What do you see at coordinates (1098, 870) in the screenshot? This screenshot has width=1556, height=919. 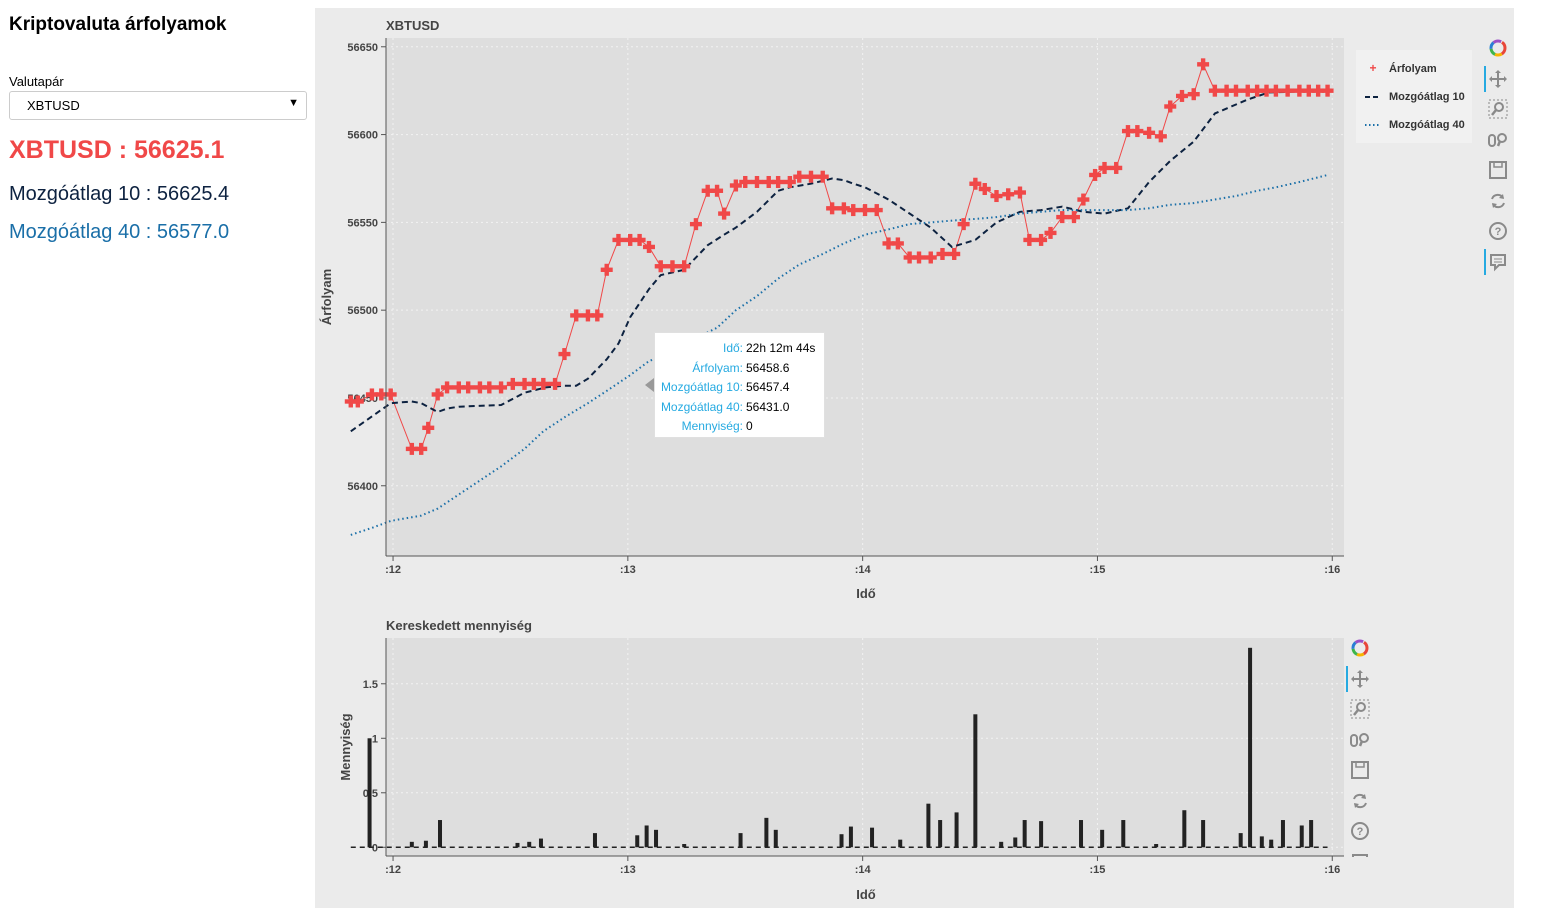 I see `volume-x-tick-label: :15` at bounding box center [1098, 870].